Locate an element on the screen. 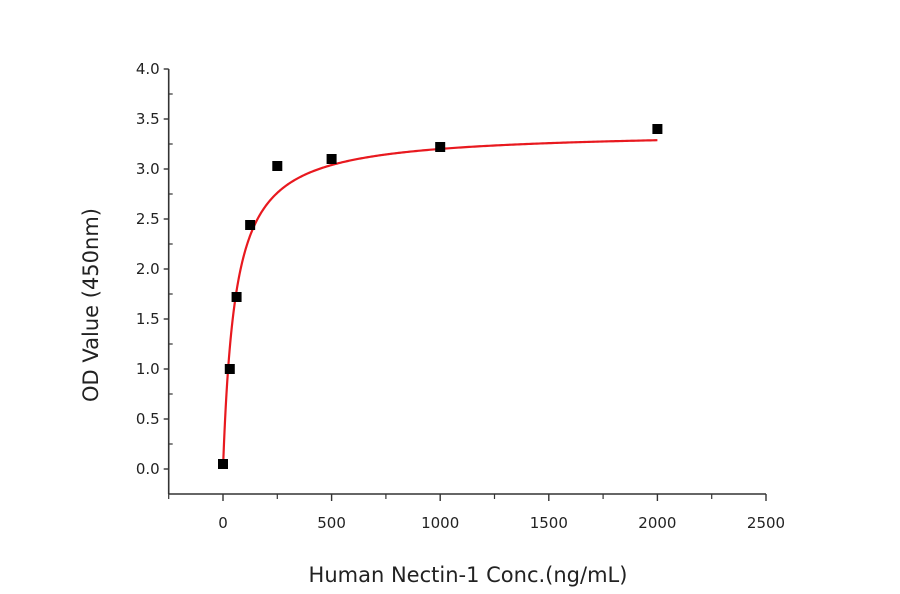  y-tick-label: 0.0 is located at coordinates (148, 469).